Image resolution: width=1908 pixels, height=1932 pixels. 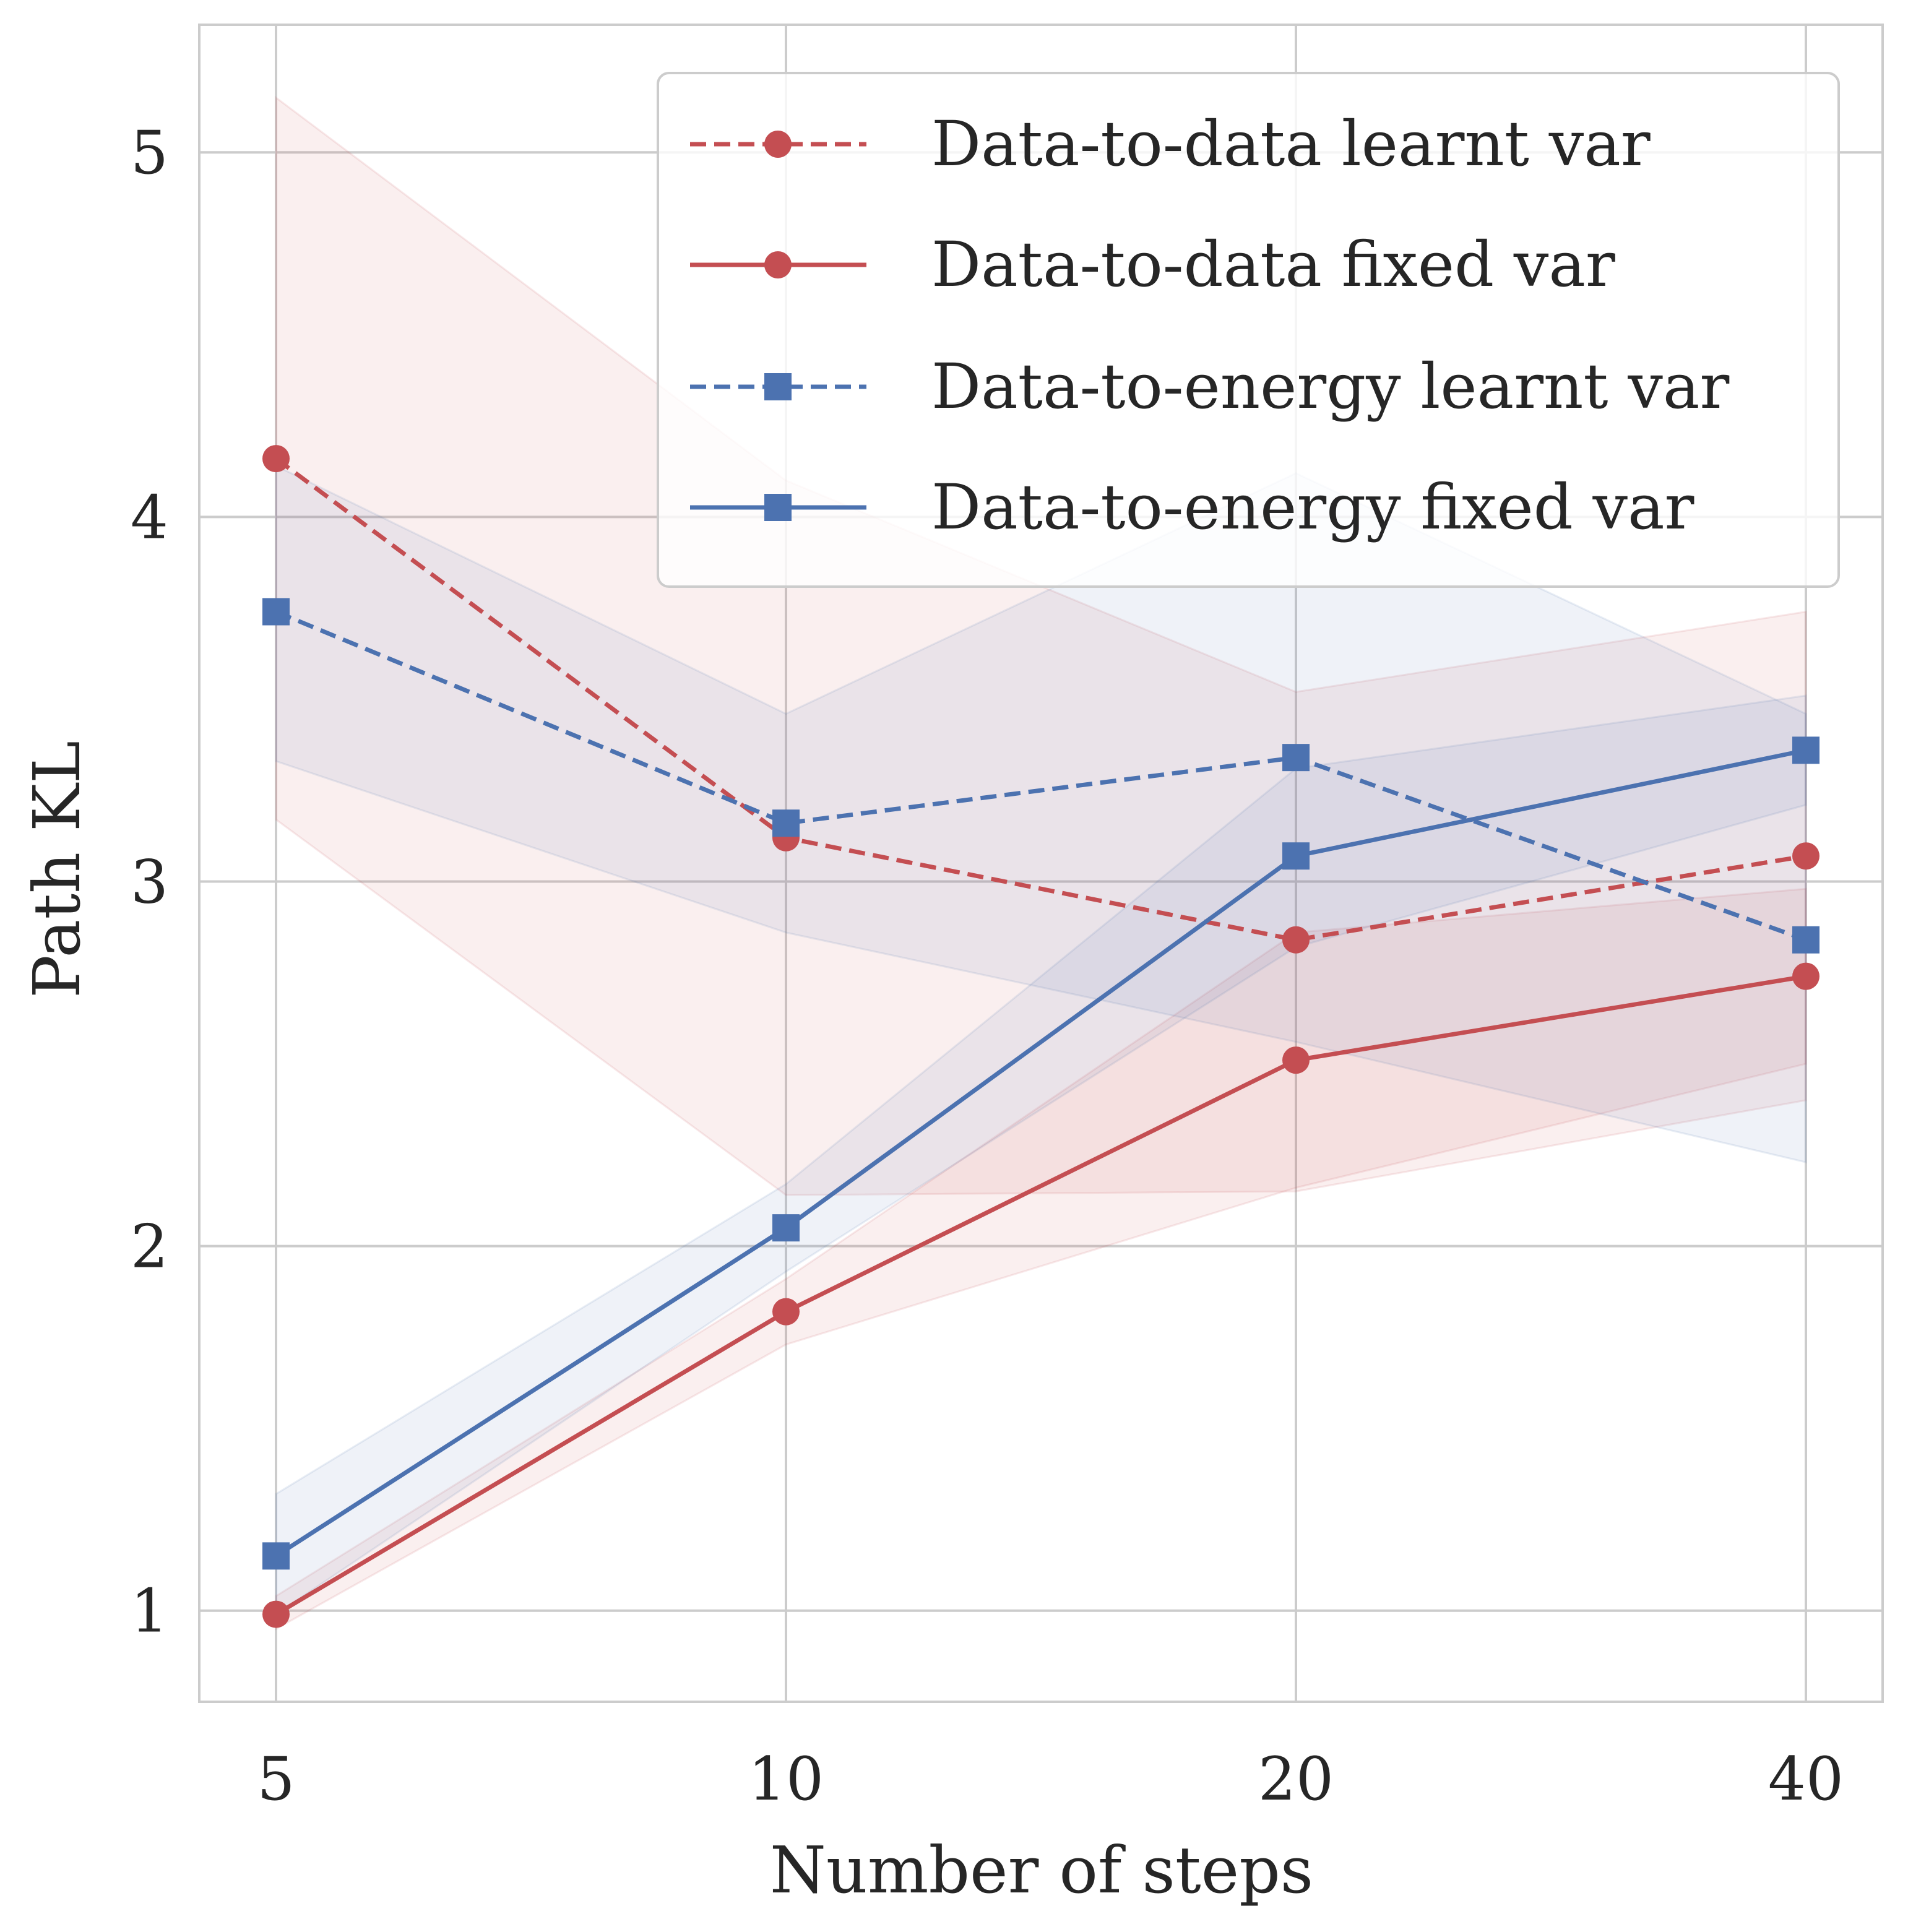 I want to click on y-tick-label: 5, so click(x=149, y=153).